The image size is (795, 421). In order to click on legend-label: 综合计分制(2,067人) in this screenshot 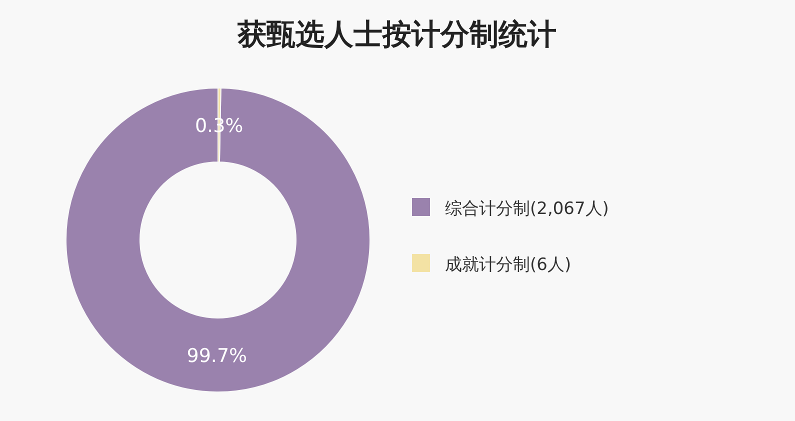, I will do `click(527, 209)`.